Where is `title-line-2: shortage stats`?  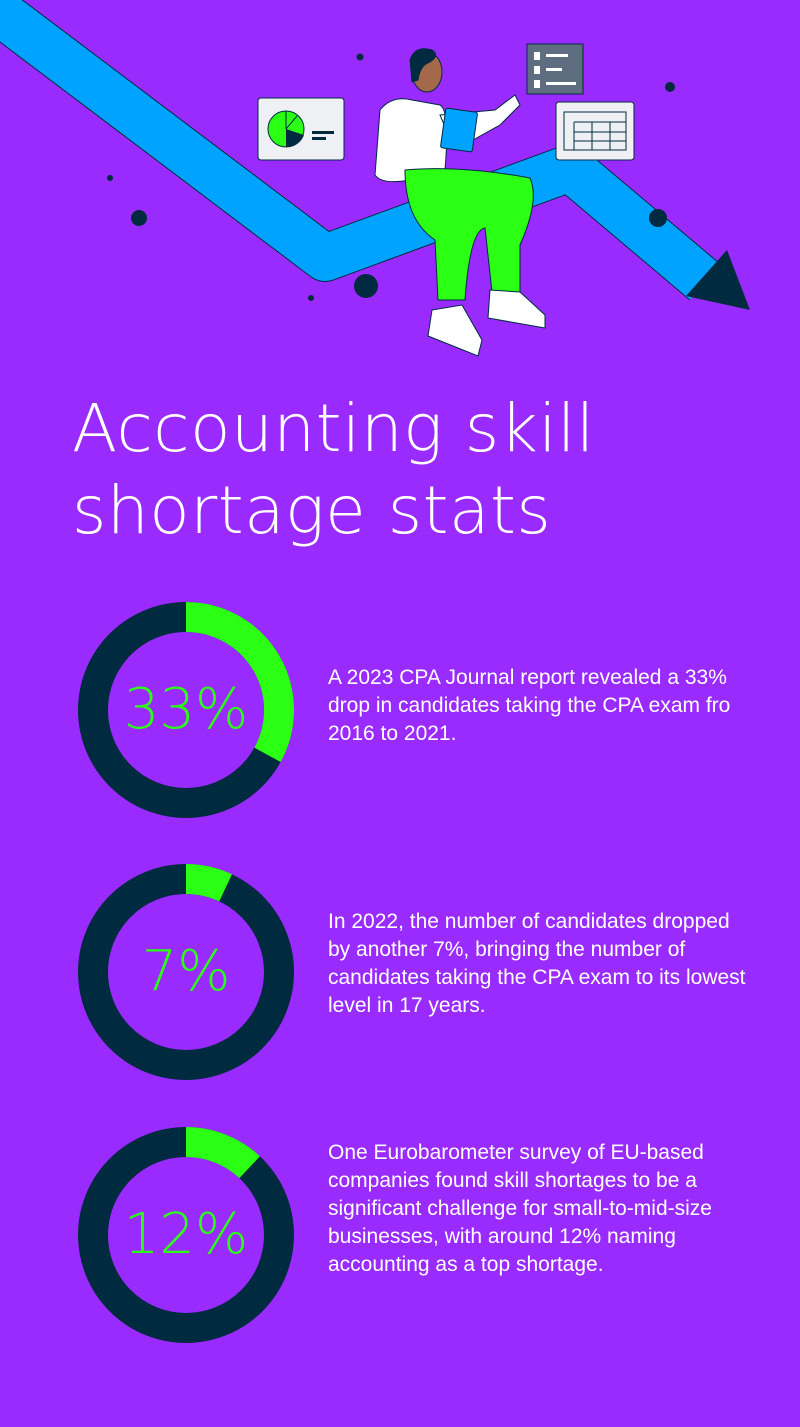
title-line-2: shortage stats is located at coordinates (312, 510).